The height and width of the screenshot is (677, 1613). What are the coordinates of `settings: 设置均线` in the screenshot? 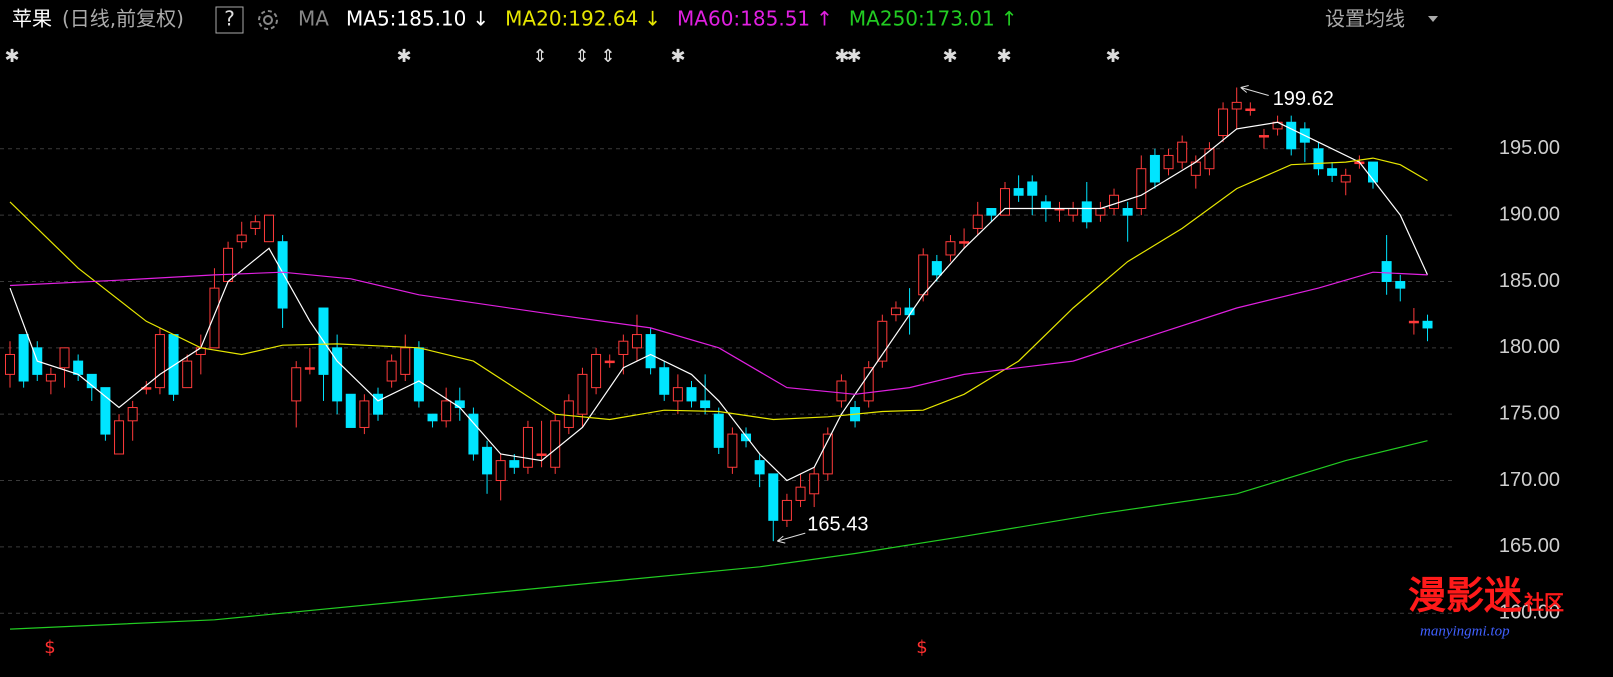 It's located at (1365, 19).